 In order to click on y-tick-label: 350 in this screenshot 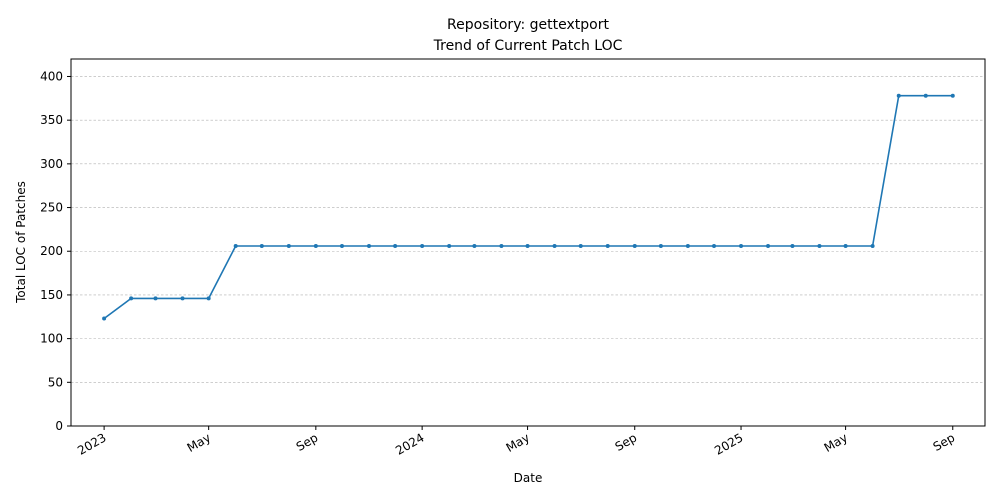, I will do `click(51, 120)`.